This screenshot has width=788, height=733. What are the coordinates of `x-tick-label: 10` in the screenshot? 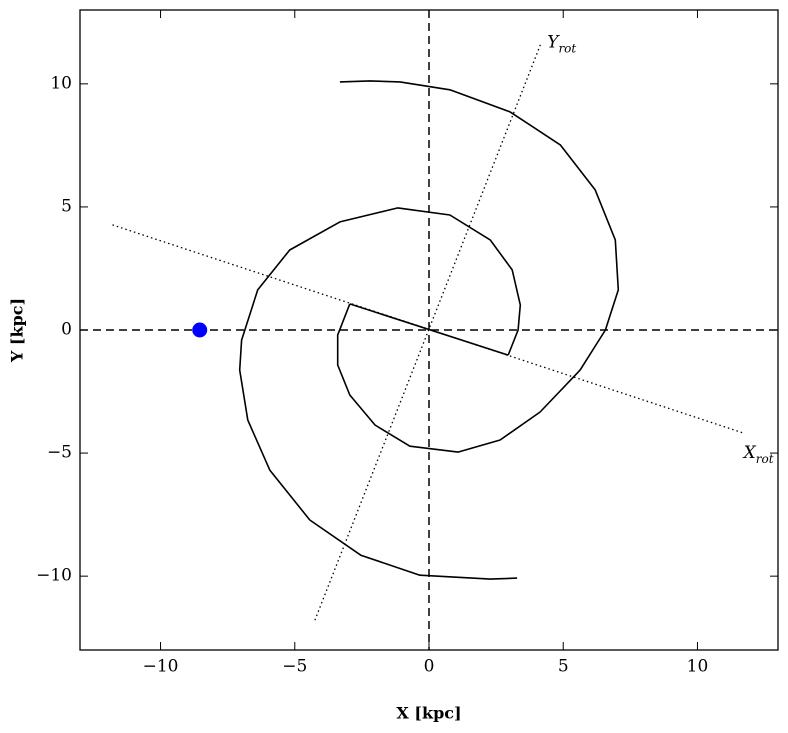 It's located at (698, 667).